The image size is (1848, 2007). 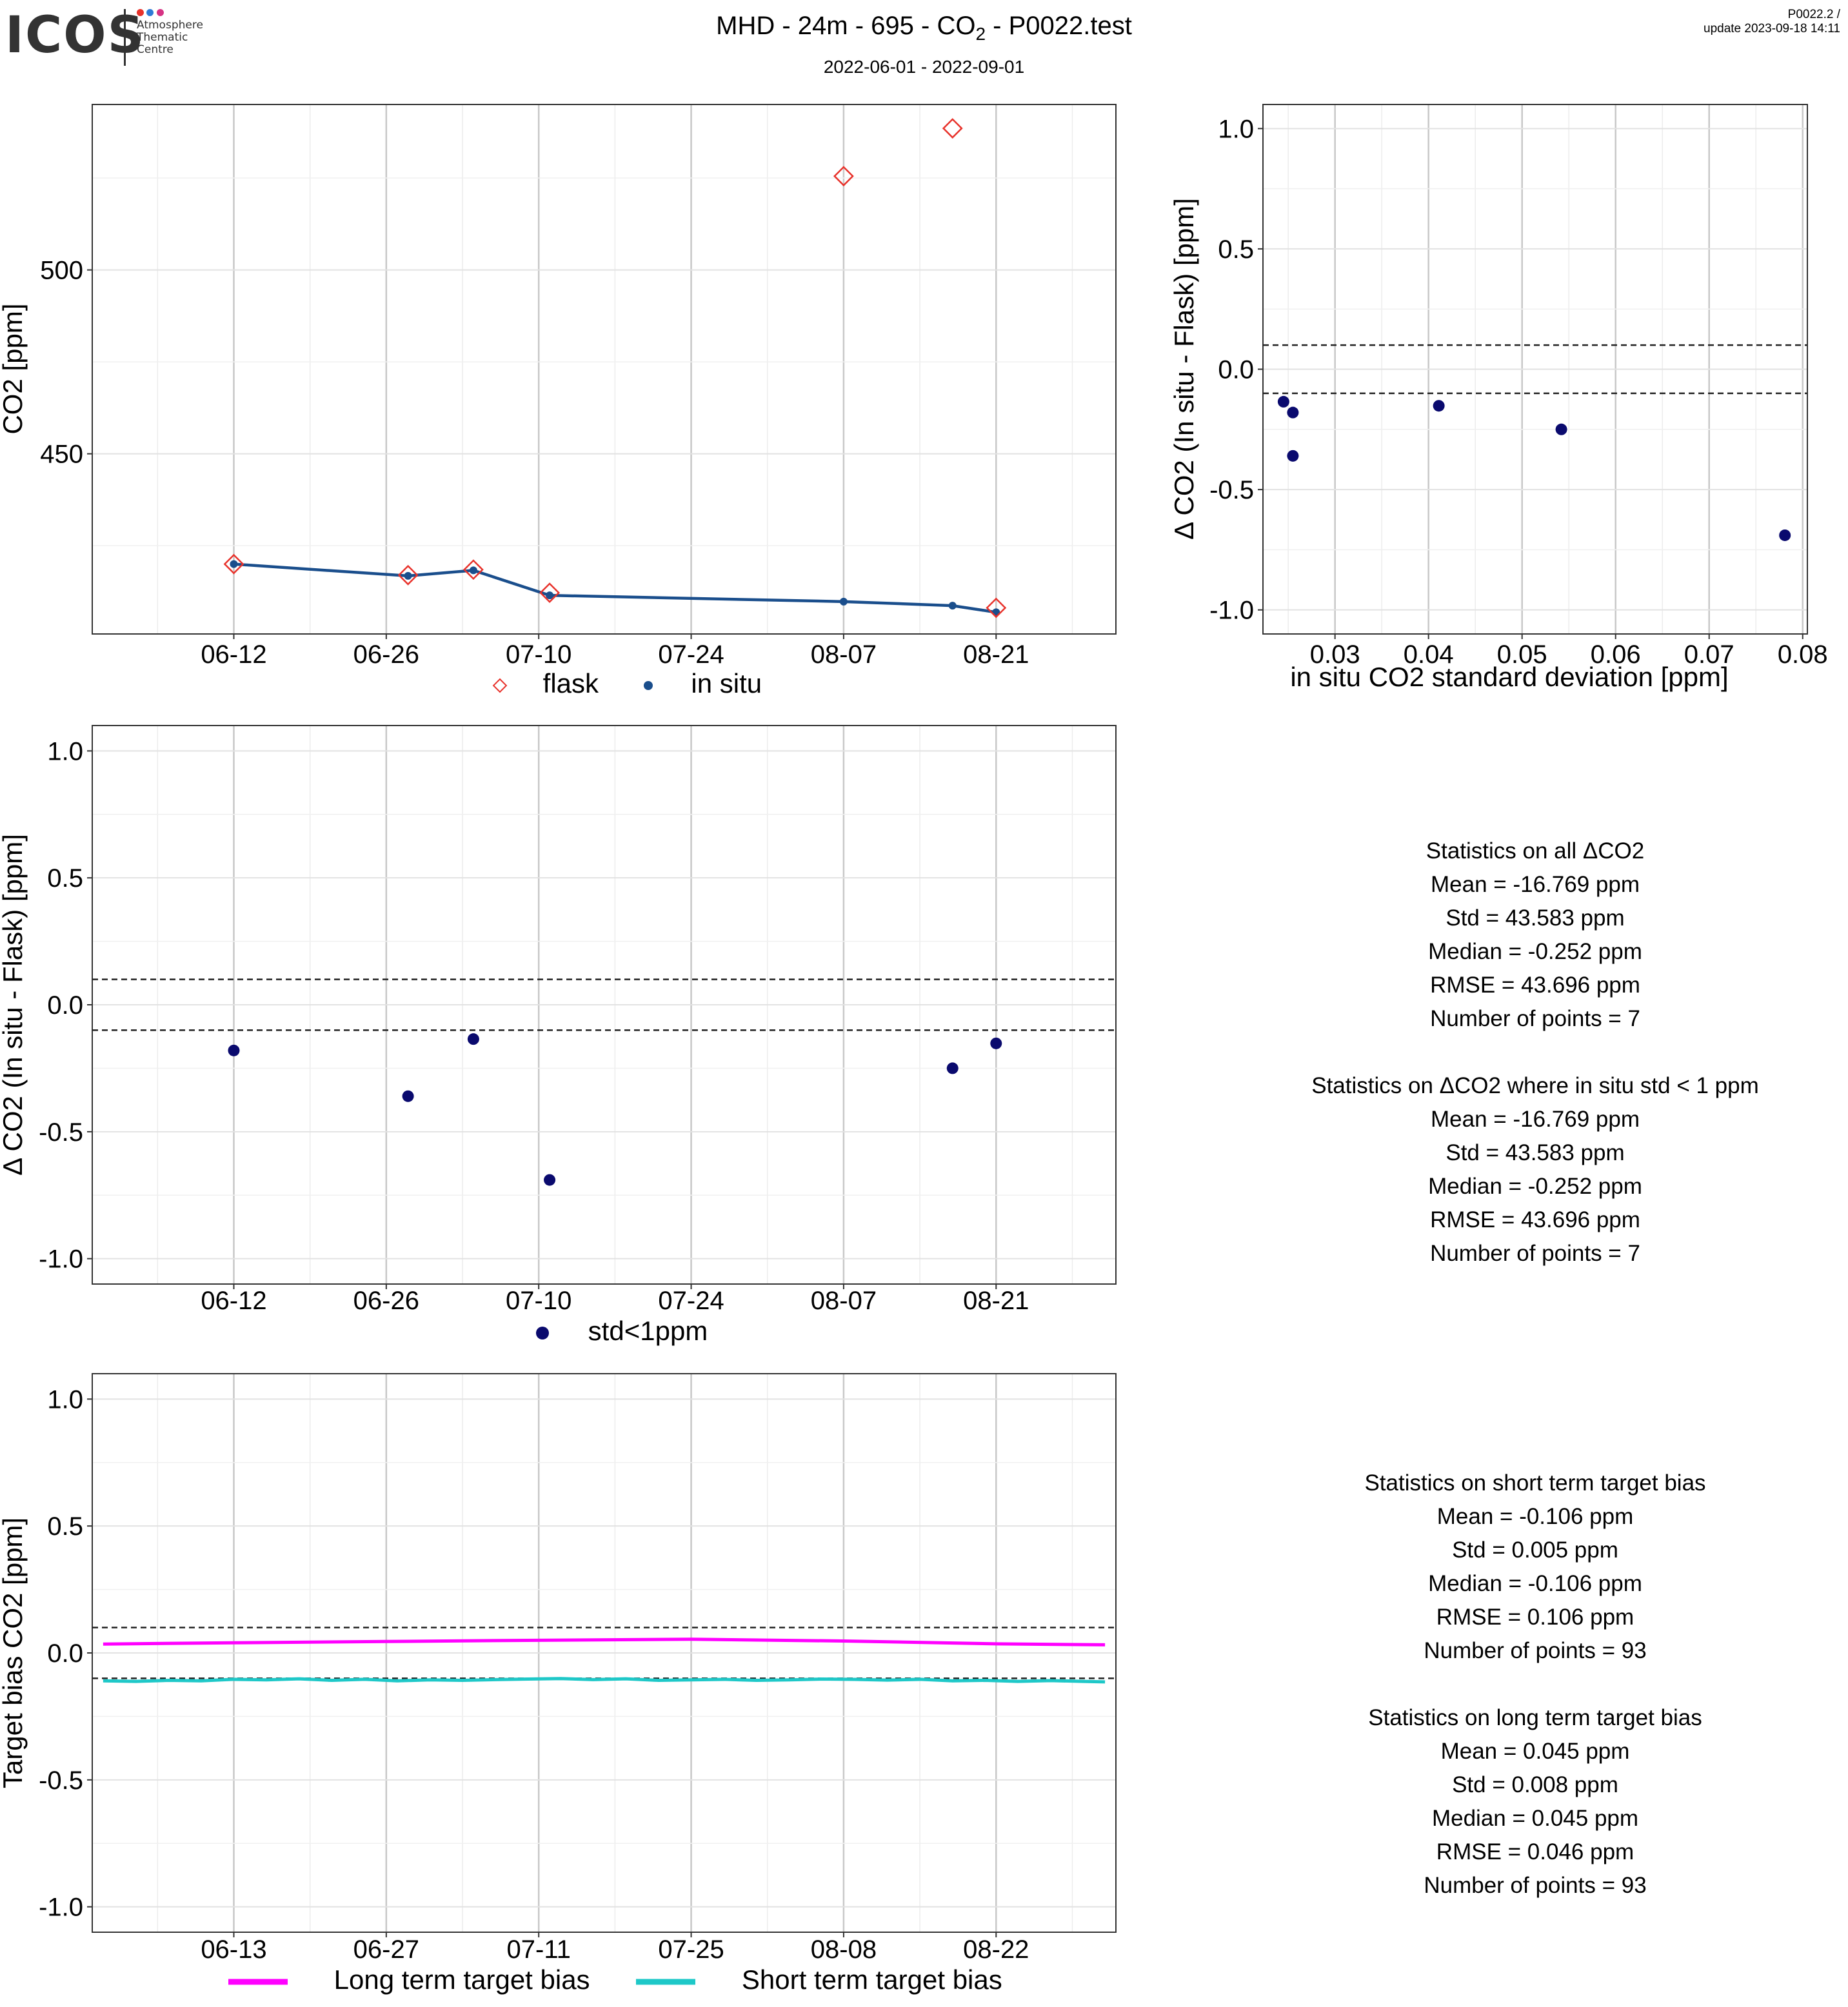 I want to click on x-tick-label: 08-22, so click(x=996, y=1949).